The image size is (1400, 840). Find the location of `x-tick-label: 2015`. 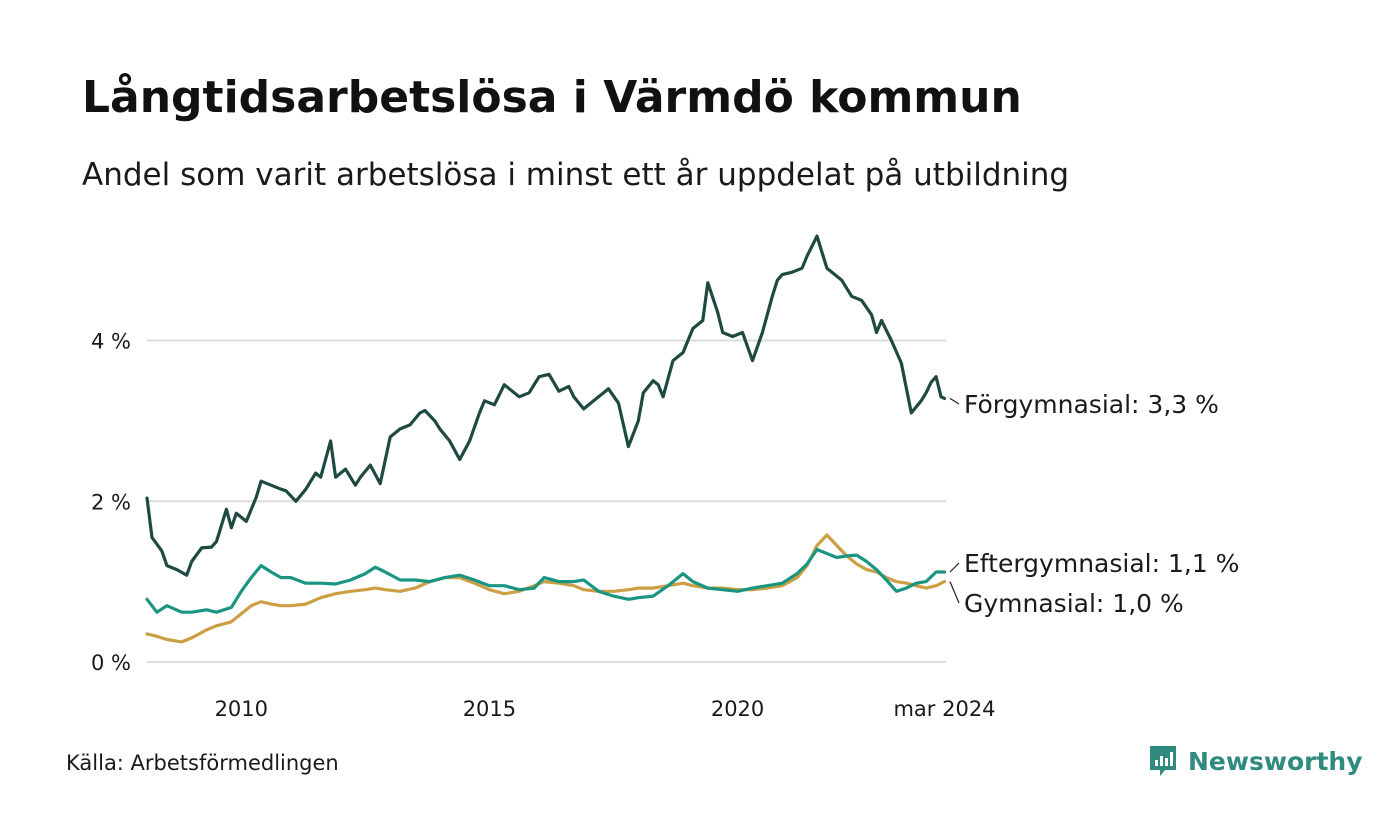

x-tick-label: 2015 is located at coordinates (489, 709).